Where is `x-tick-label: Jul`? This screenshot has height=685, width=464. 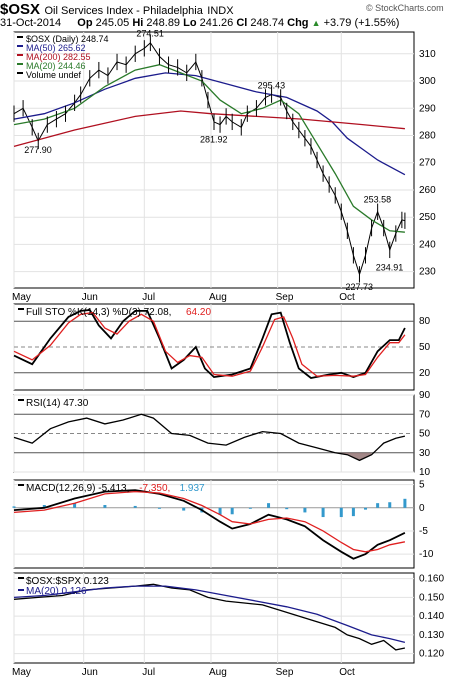
x-tick-label: Jul is located at coordinates (148, 672).